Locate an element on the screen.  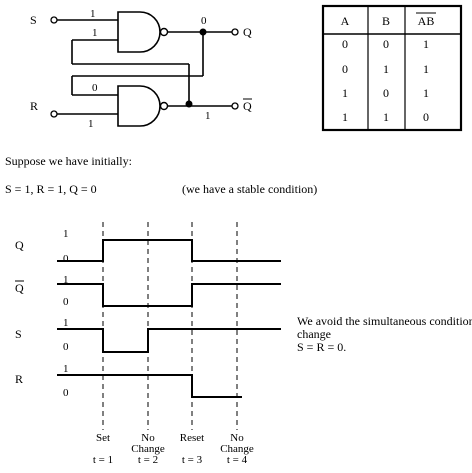
wave-s is located at coordinates (169, 340).